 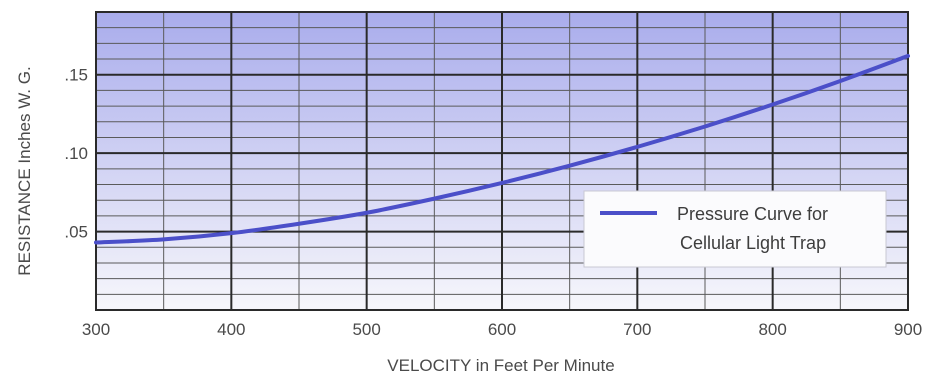 I want to click on x-tick-label-800: 800, so click(x=772, y=329).